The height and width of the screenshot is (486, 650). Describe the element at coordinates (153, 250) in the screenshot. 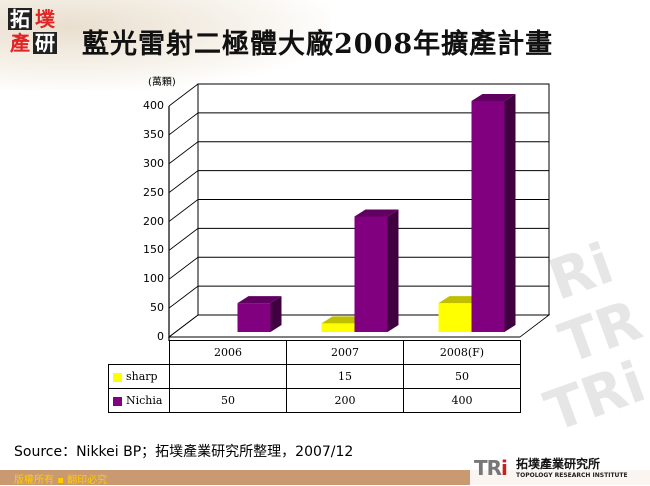

I see `y-tick-label: 150` at that location.